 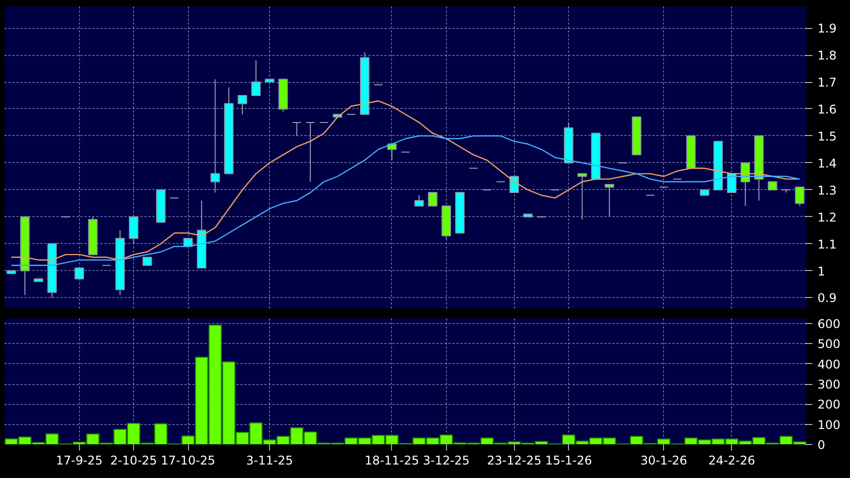 I want to click on y-tick-label: 1, so click(x=822, y=271).